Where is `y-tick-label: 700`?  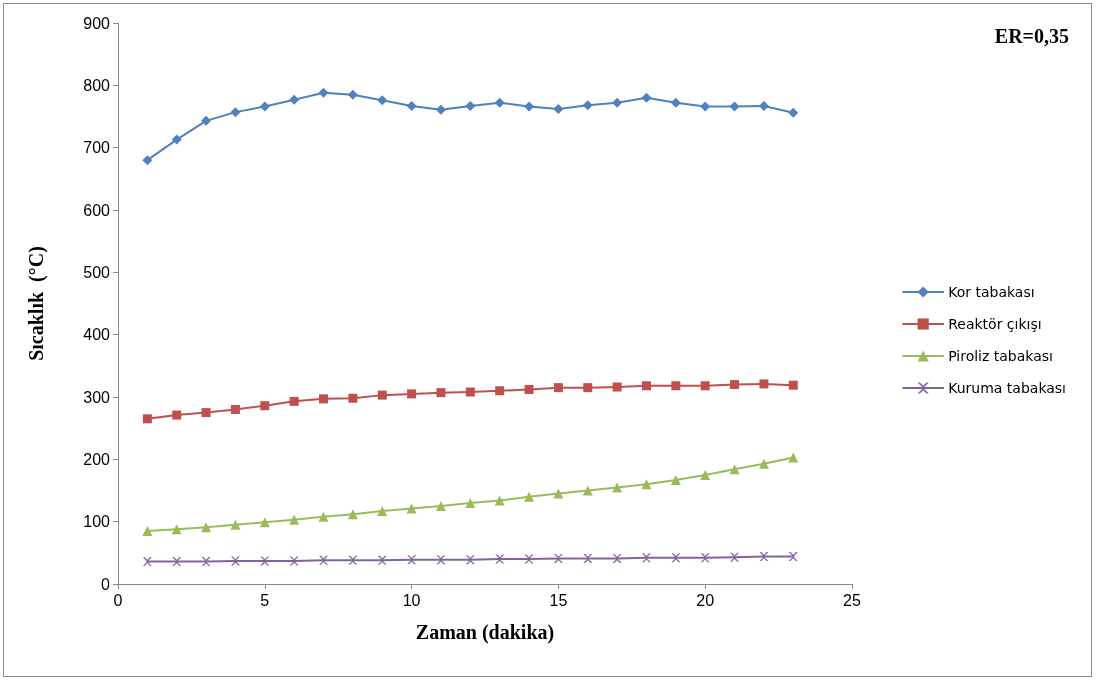 y-tick-label: 700 is located at coordinates (97, 148).